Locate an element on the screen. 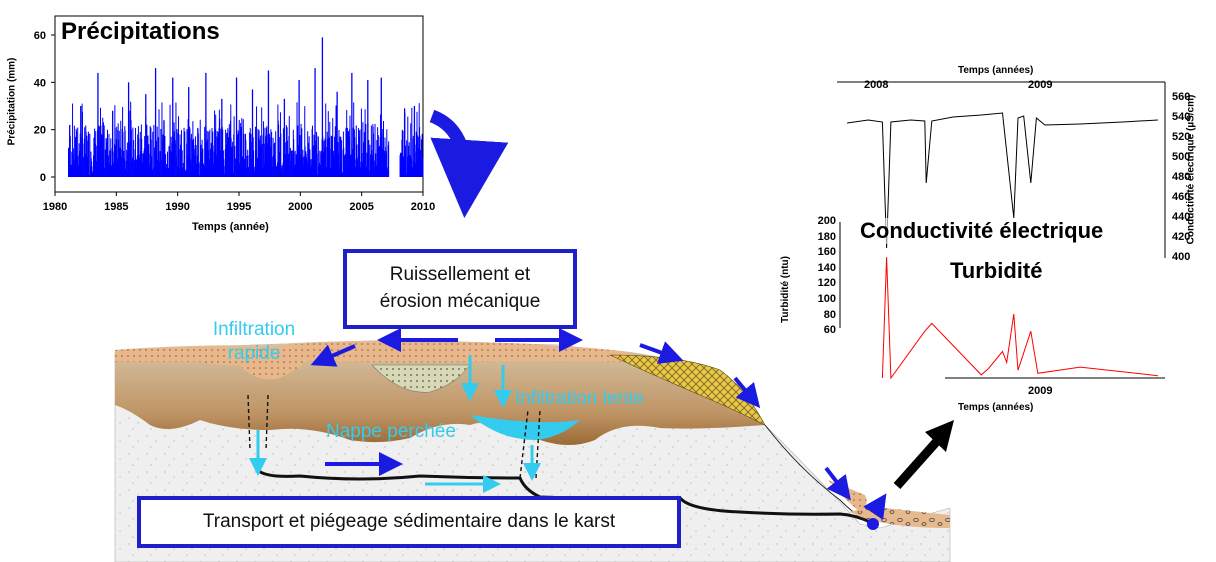  precip-x-tick-label: 1985 is located at coordinates (116, 207).